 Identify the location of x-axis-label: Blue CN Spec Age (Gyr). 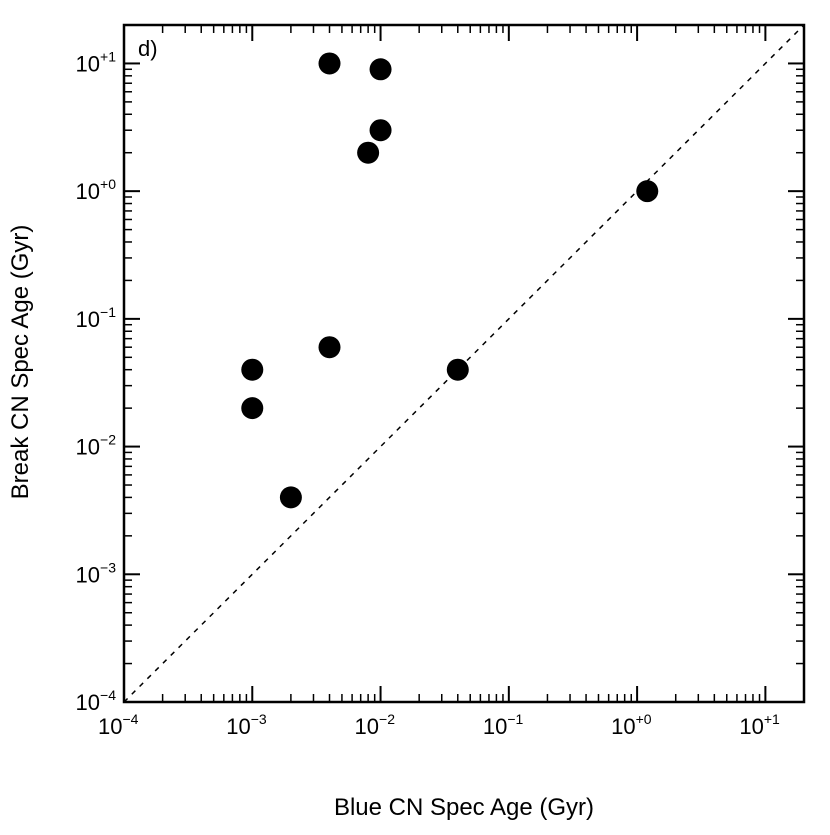
(464, 807).